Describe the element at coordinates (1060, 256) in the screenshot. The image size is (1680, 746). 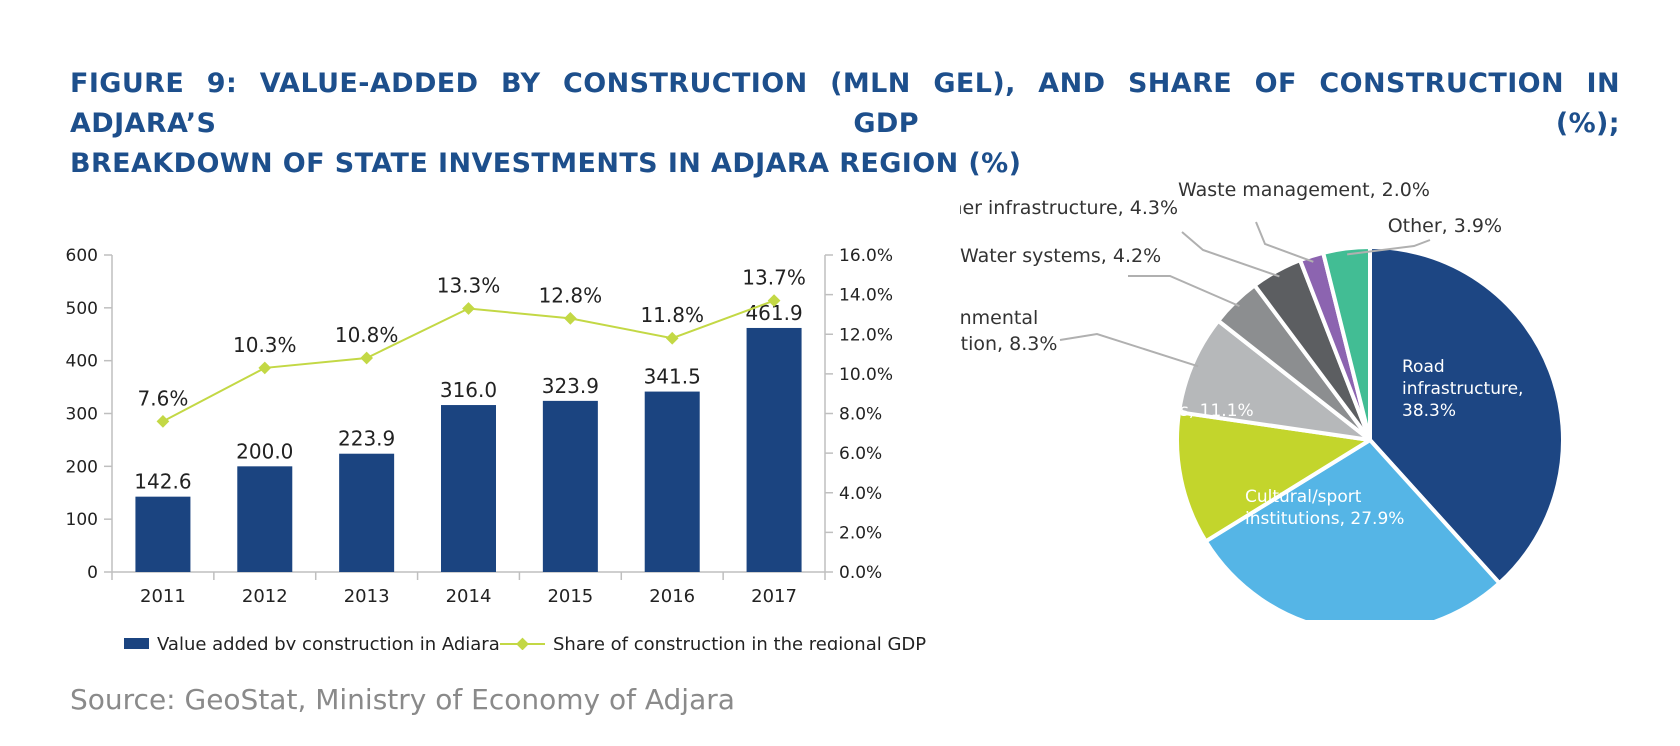
I see `pie-slice-label: Water systems, 4.2%` at that location.